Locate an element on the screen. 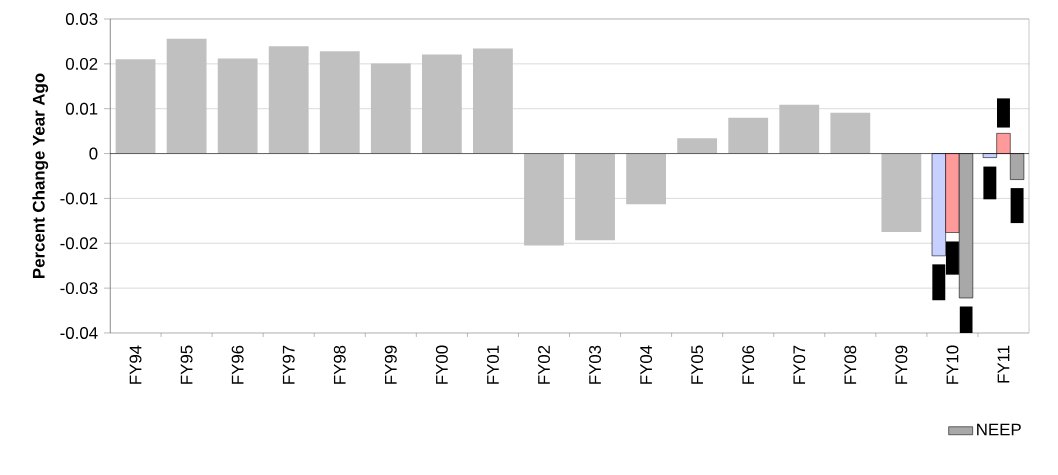 The height and width of the screenshot is (475, 1058). x-tick-label: FY00 is located at coordinates (441, 364).